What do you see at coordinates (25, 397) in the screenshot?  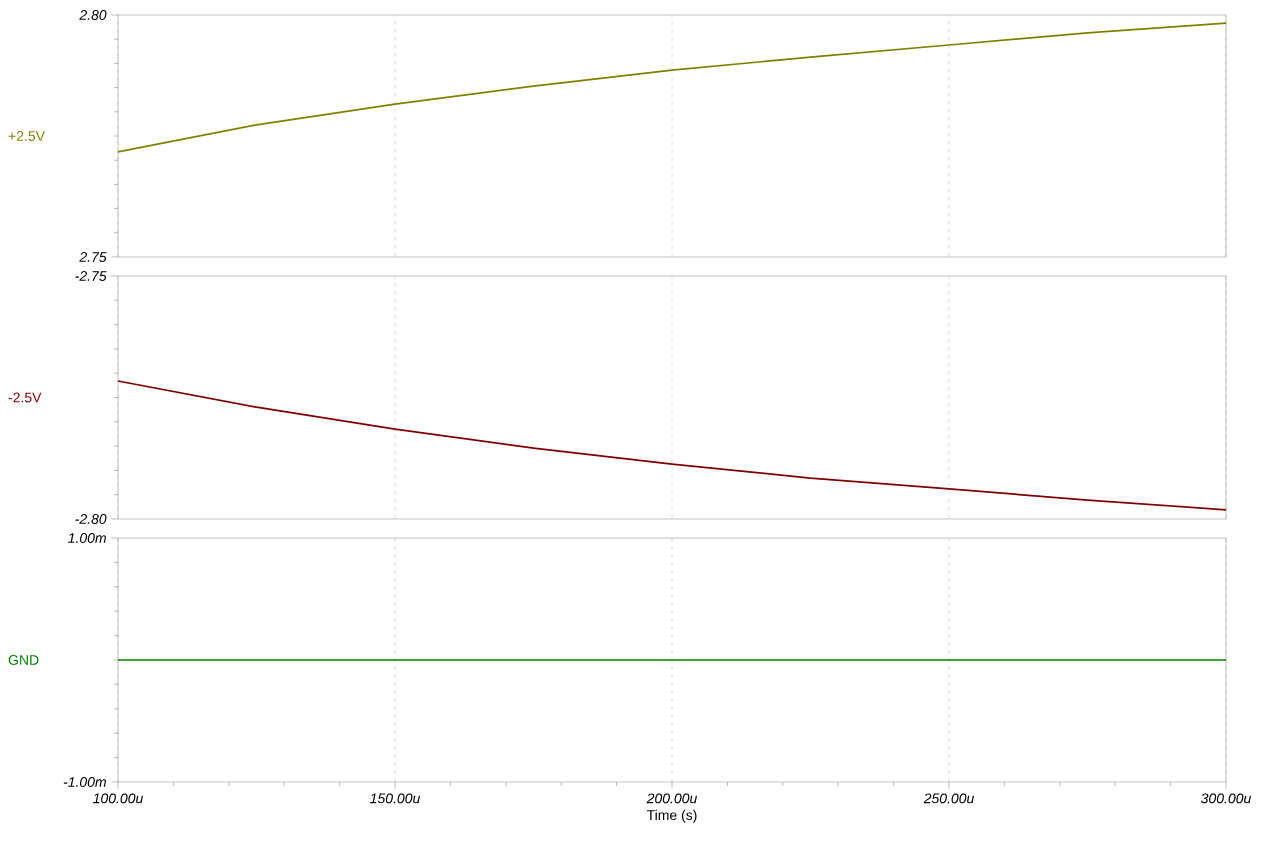 I see `text: -2.5V` at bounding box center [25, 397].